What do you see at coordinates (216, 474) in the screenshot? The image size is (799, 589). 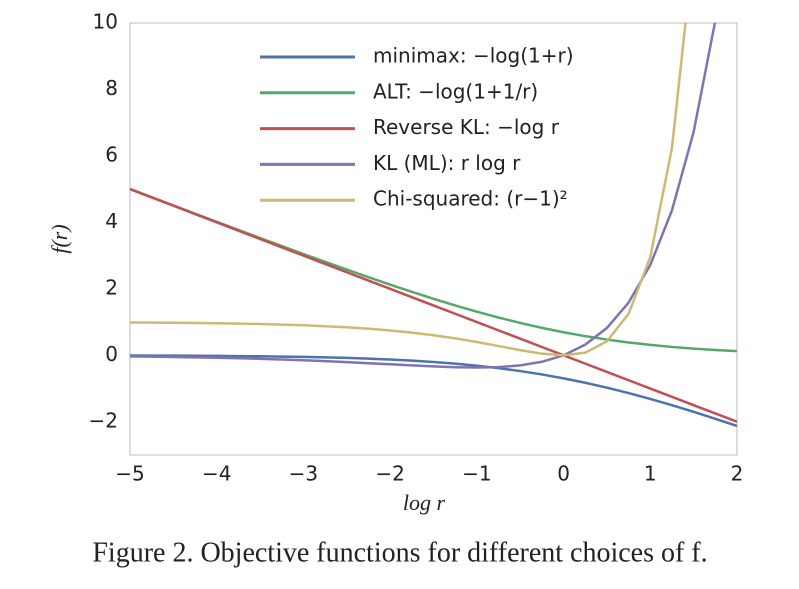 I see `x-tick-label: −4` at bounding box center [216, 474].